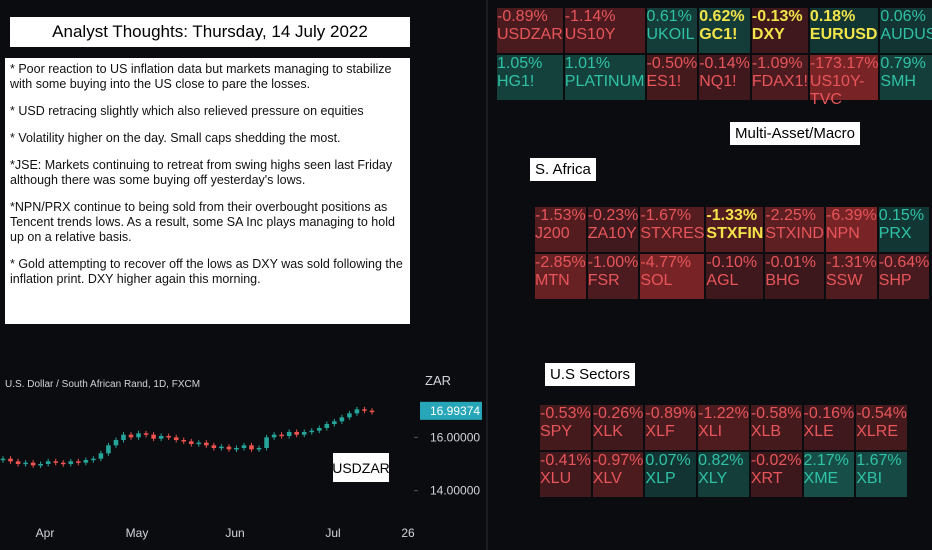 The height and width of the screenshot is (550, 932). Describe the element at coordinates (455, 411) in the screenshot. I see `last-price-label: 16.99374` at that location.